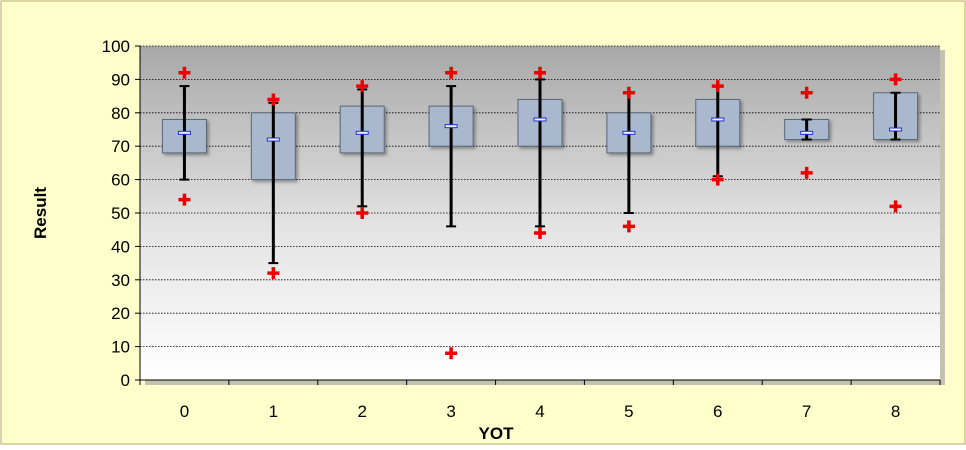 The width and height of the screenshot is (966, 450). What do you see at coordinates (116, 46) in the screenshot?
I see `y-tick-label: 100` at bounding box center [116, 46].